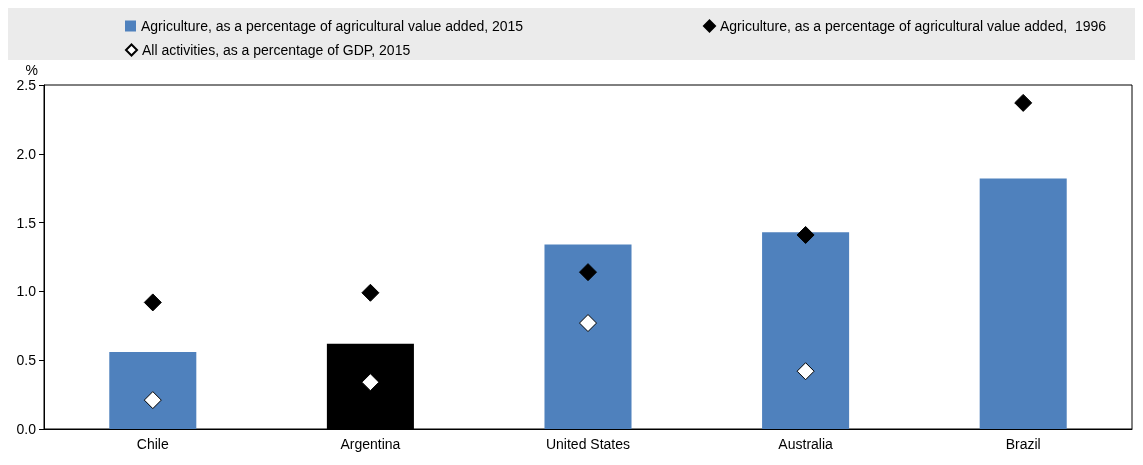 The image size is (1143, 465). I want to click on x-tick-label: United States, so click(588, 444).